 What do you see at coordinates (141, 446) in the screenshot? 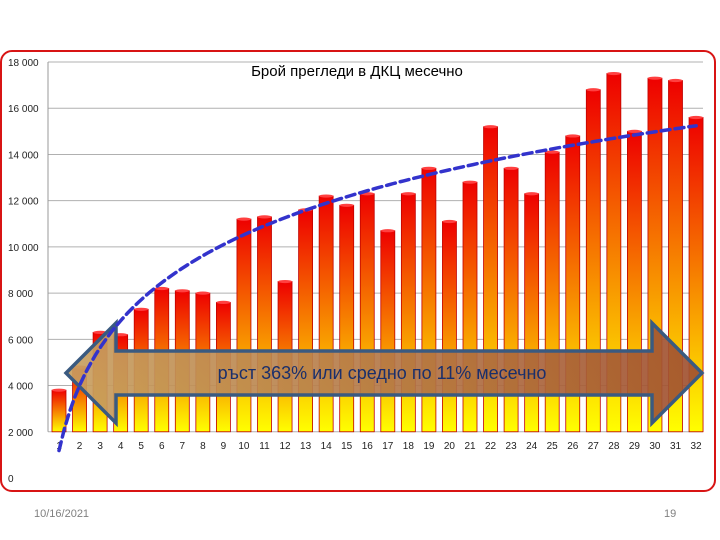
I see `x-tick-label: 5` at bounding box center [141, 446].